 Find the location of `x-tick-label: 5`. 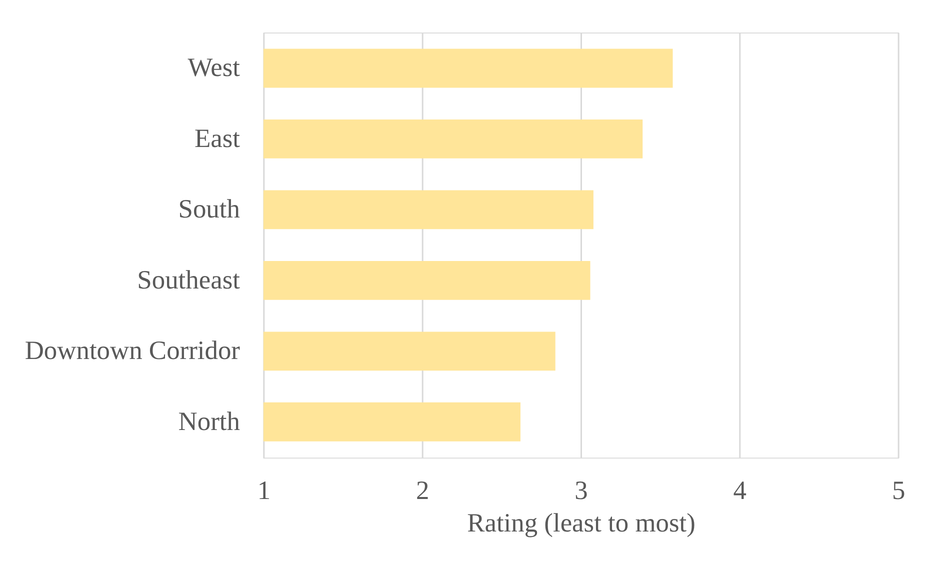

x-tick-label: 5 is located at coordinates (899, 490).